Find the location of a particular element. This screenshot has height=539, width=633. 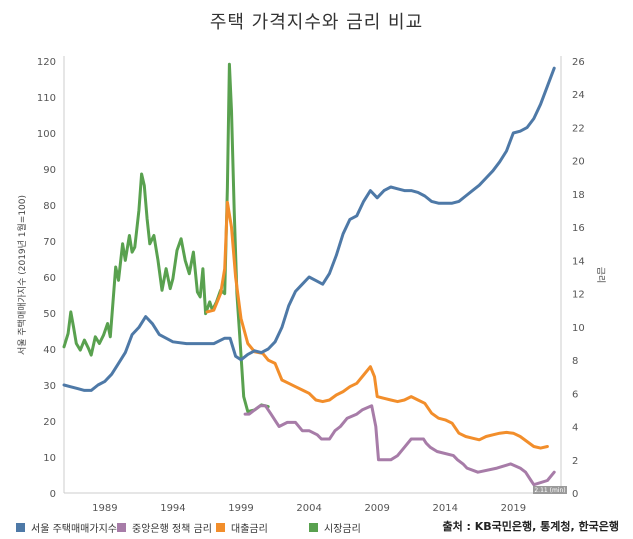

x-axis-ticks: 1989 1994 1999 2004 2009 2014 2019 is located at coordinates (309, 508).